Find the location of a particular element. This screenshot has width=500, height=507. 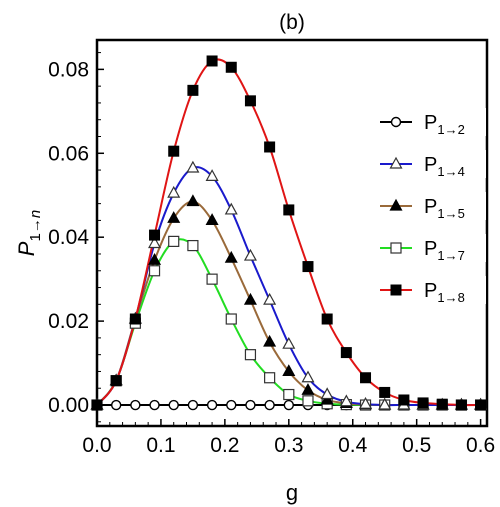

y-tick-label: 0.06 is located at coordinates (68, 153).